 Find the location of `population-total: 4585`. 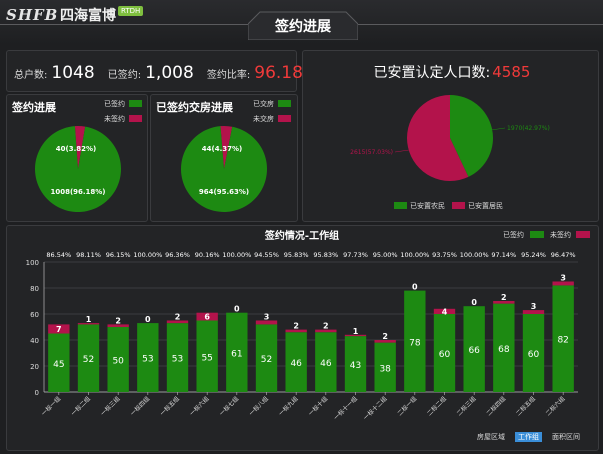

population-total: 4585 is located at coordinates (511, 72).